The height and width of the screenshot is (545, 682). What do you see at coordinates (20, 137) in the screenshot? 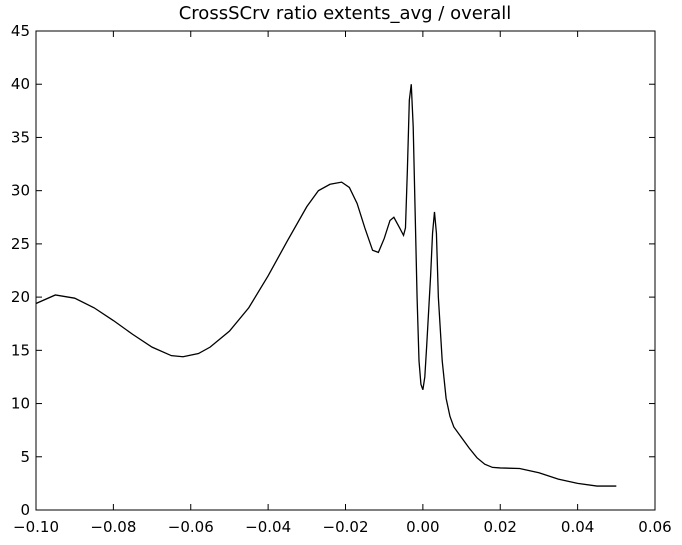
I see `y-tick-label: 35` at bounding box center [20, 137].